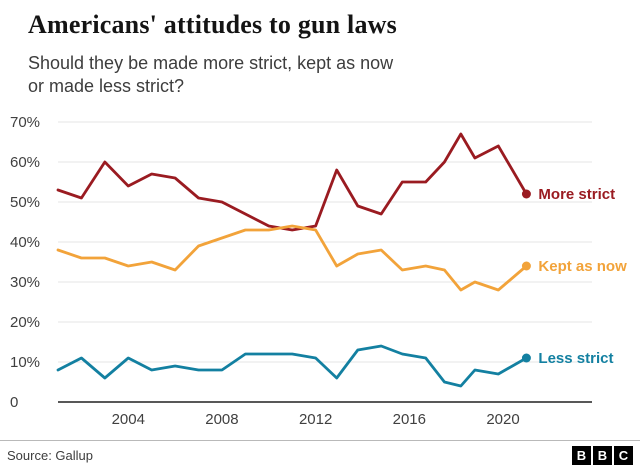 Image resolution: width=640 pixels, height=470 pixels. I want to click on y-tick-label: 50%, so click(25, 202).